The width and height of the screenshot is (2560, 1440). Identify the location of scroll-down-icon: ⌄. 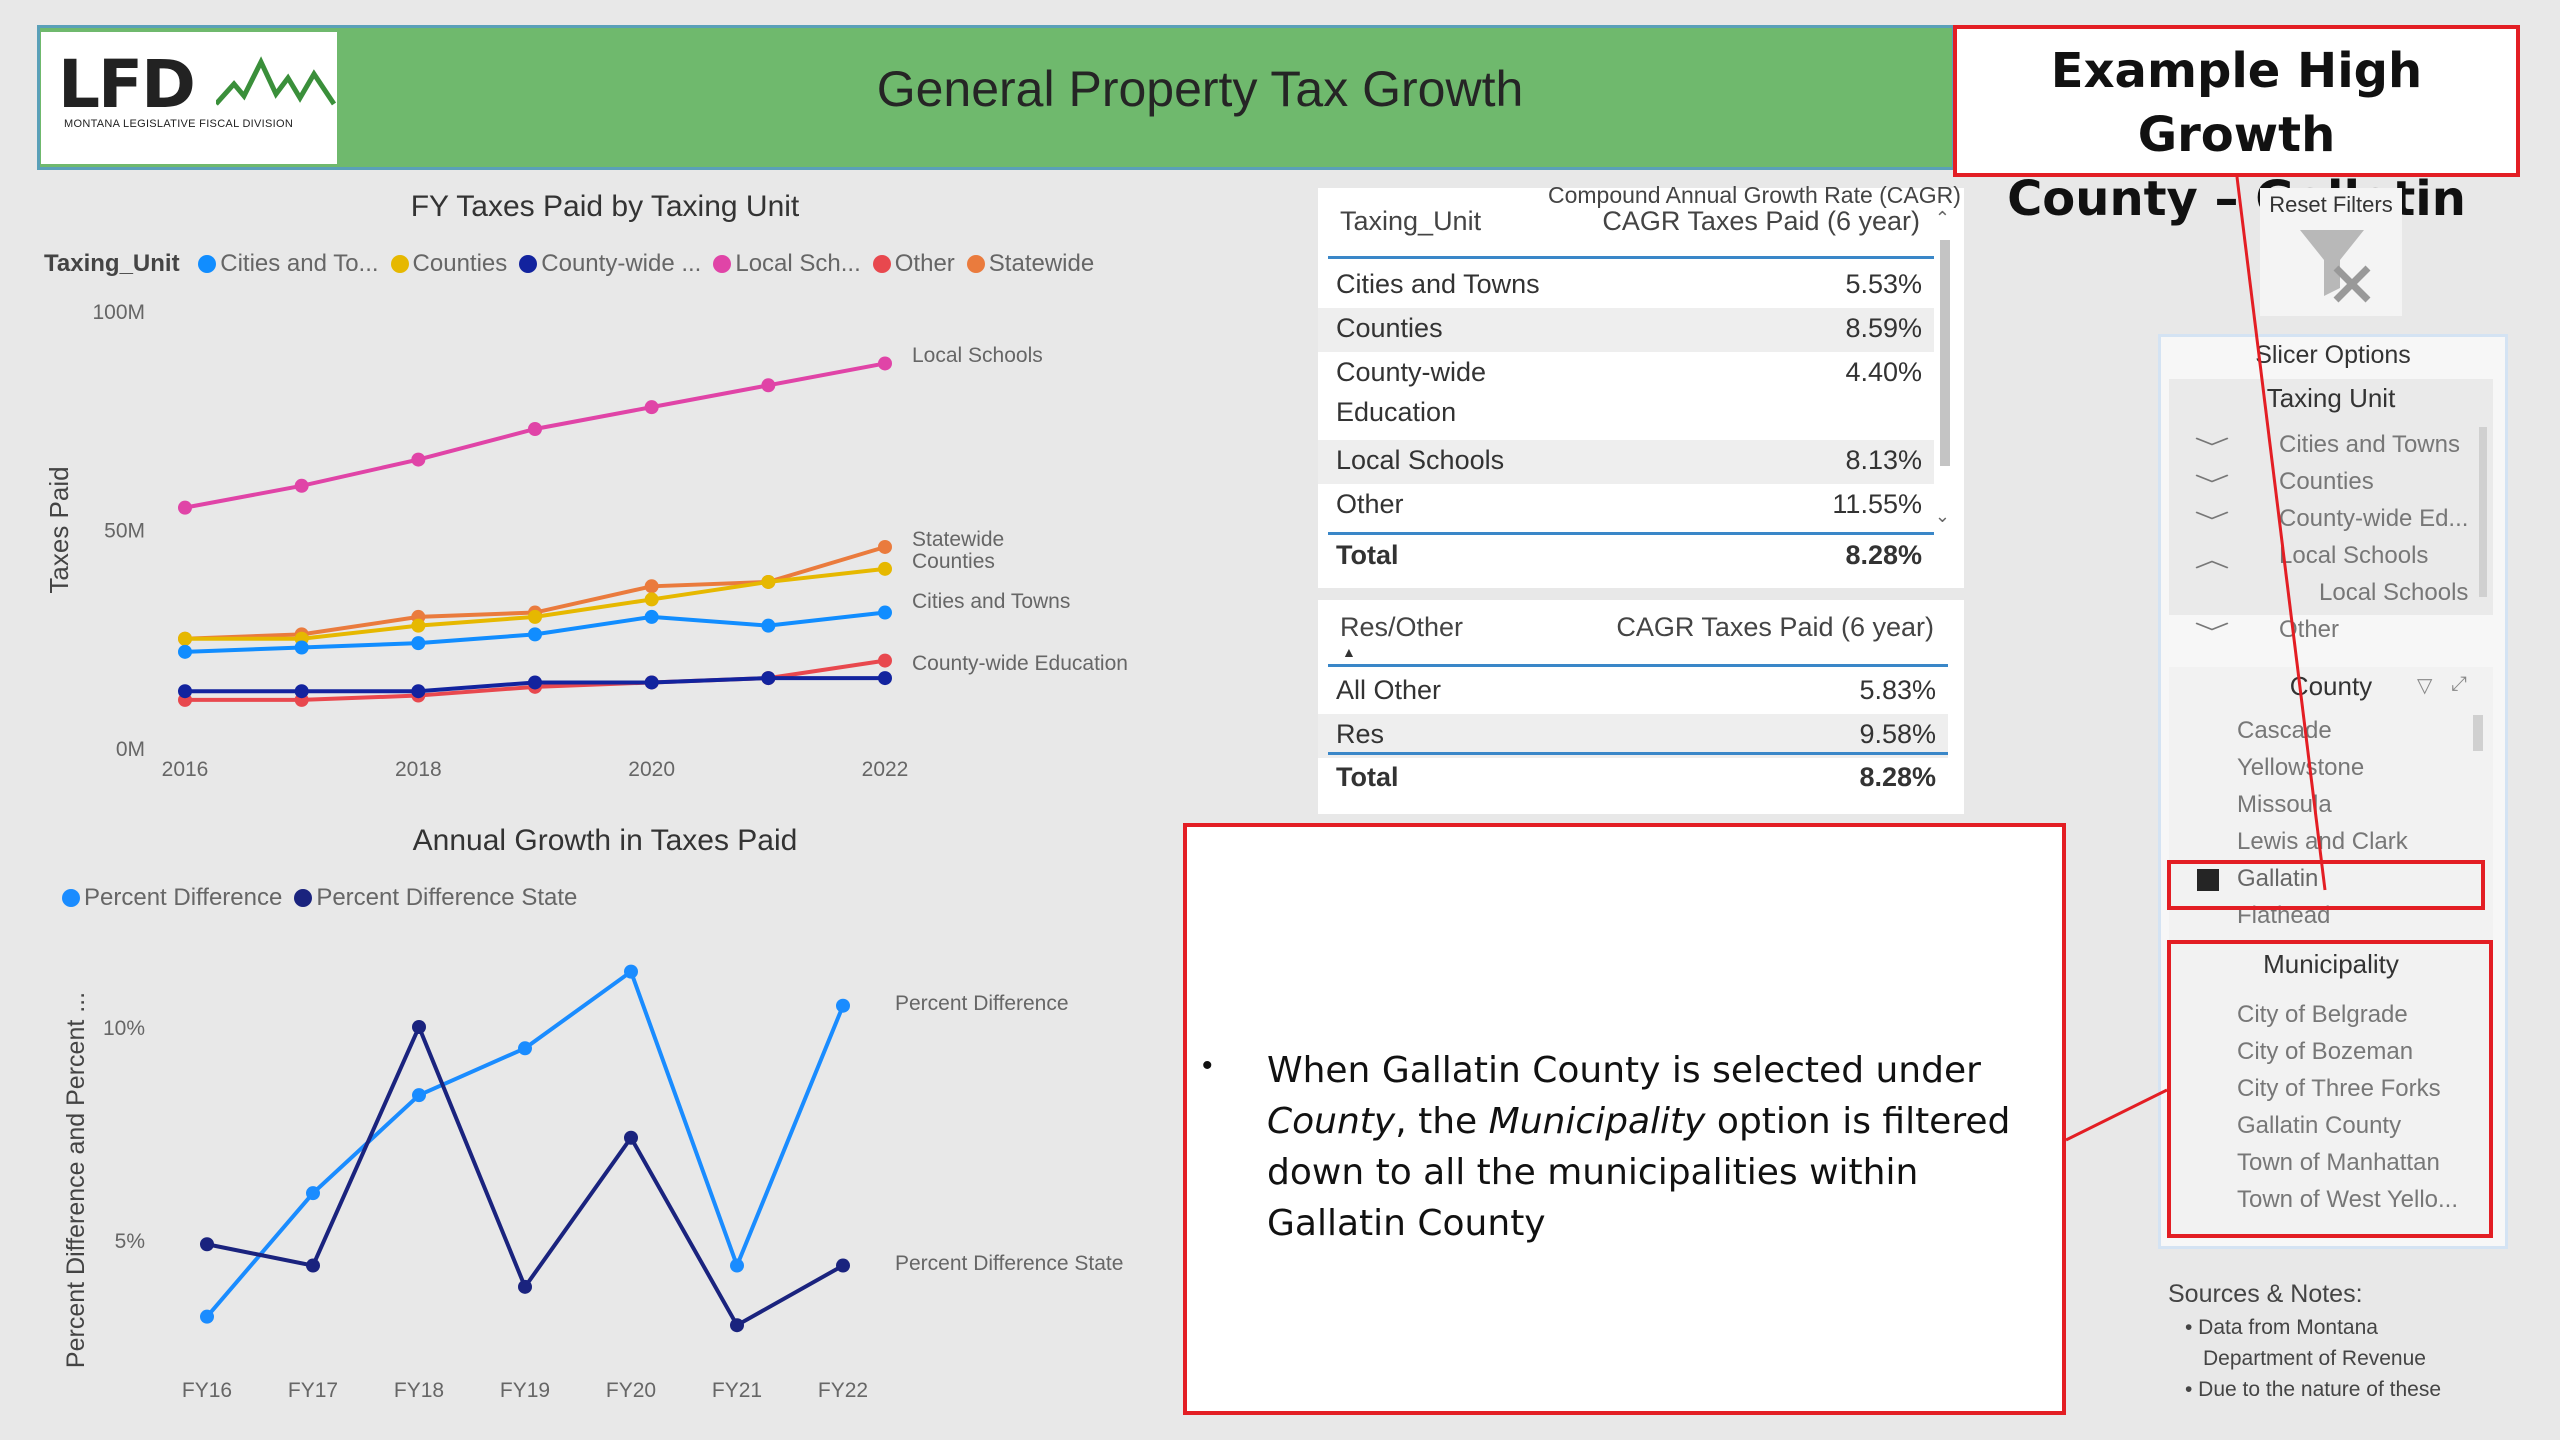
(1942, 516).